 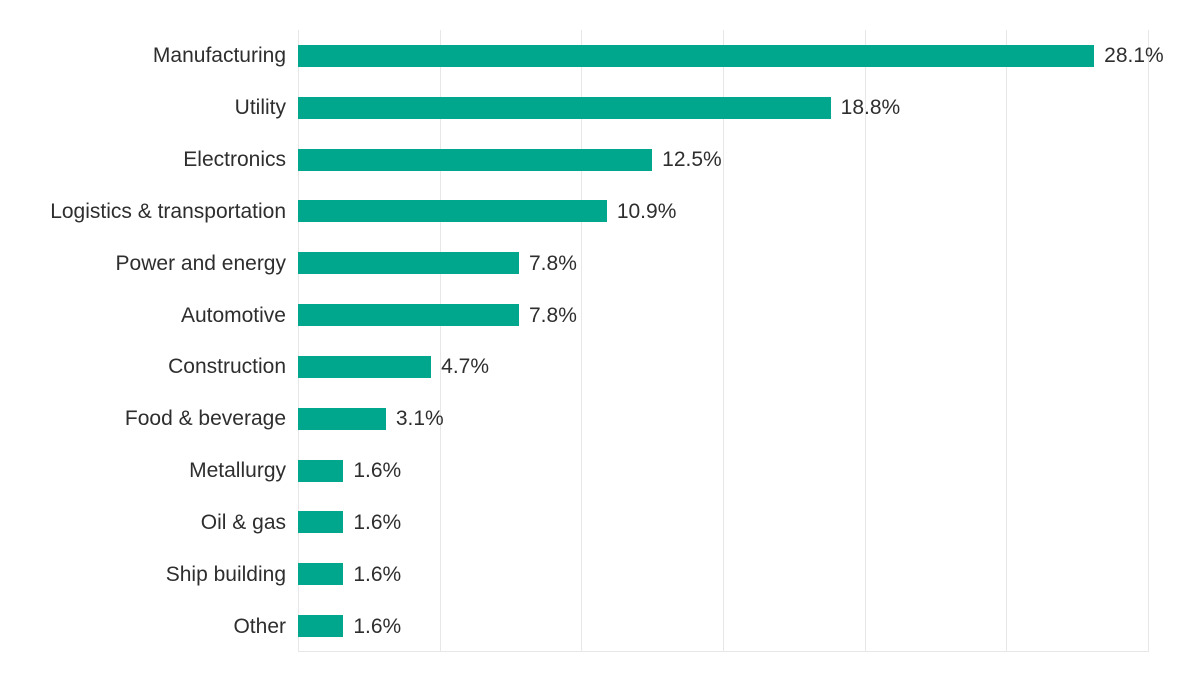 I want to click on chart-row: Metallurgy 1.6%, so click(x=600, y=471).